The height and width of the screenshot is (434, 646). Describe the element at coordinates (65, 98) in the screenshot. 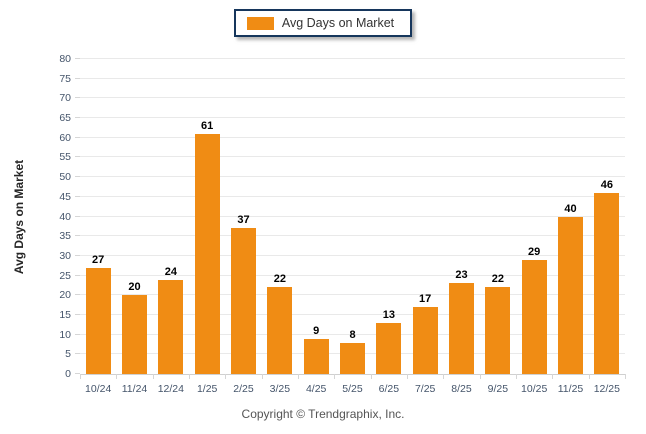

I see `y-axis-tick-label: 70` at that location.